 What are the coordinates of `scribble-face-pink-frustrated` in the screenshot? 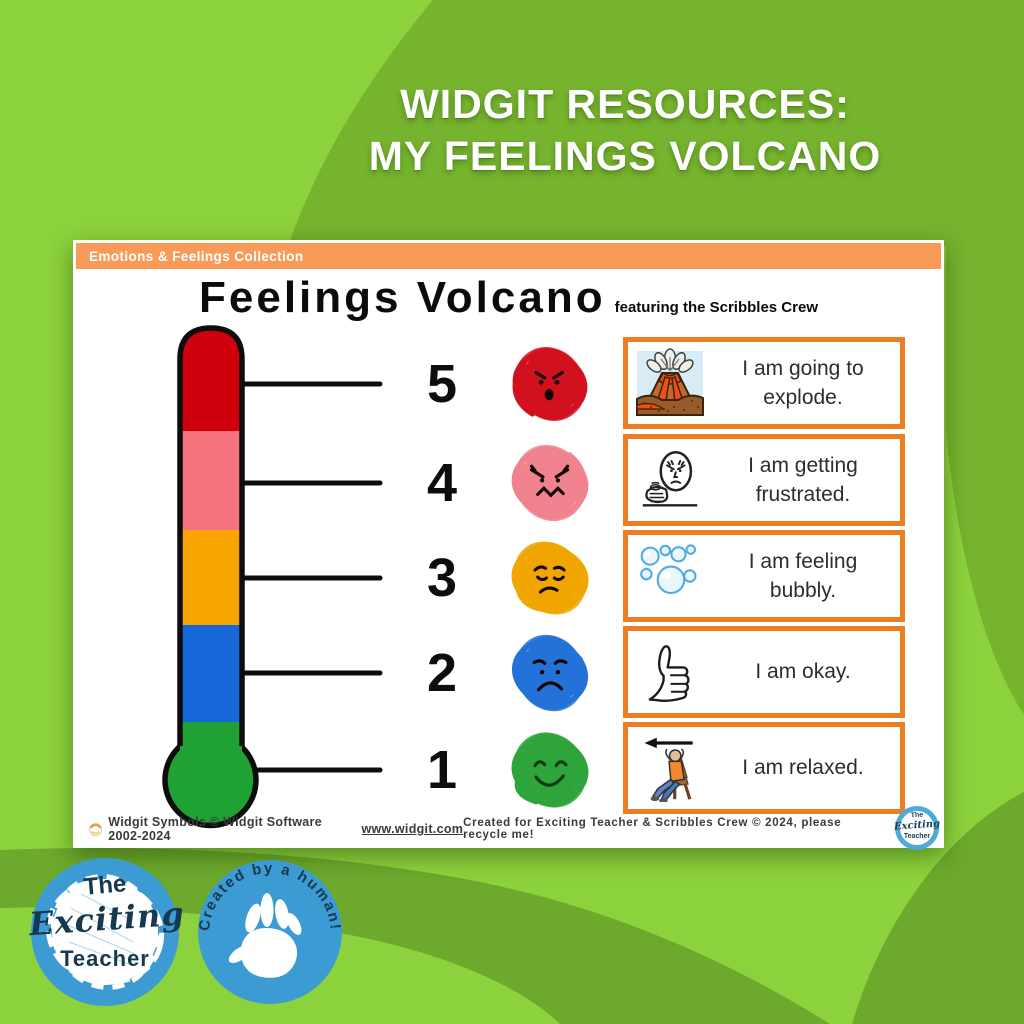 It's located at (550, 483).